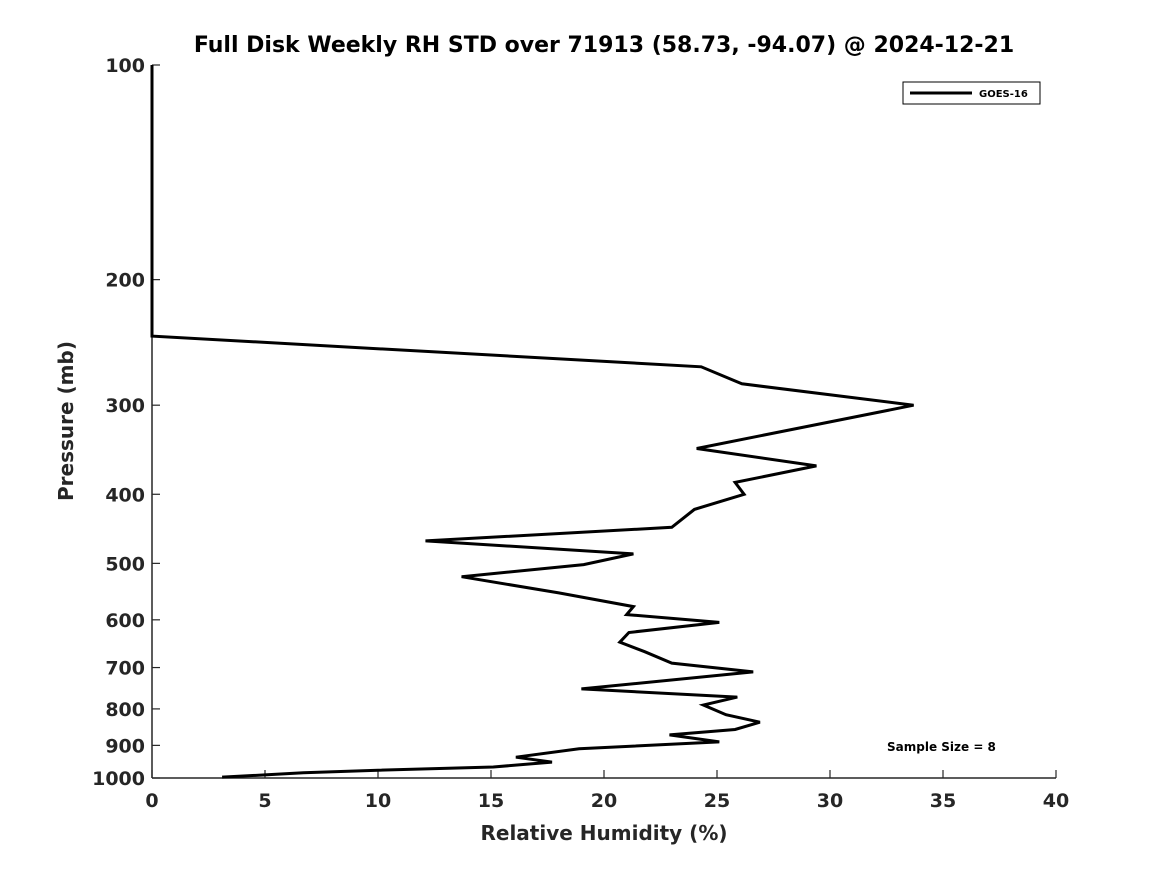 The width and height of the screenshot is (1167, 875). What do you see at coordinates (125, 406) in the screenshot?
I see `y-tick-label: 300` at bounding box center [125, 406].